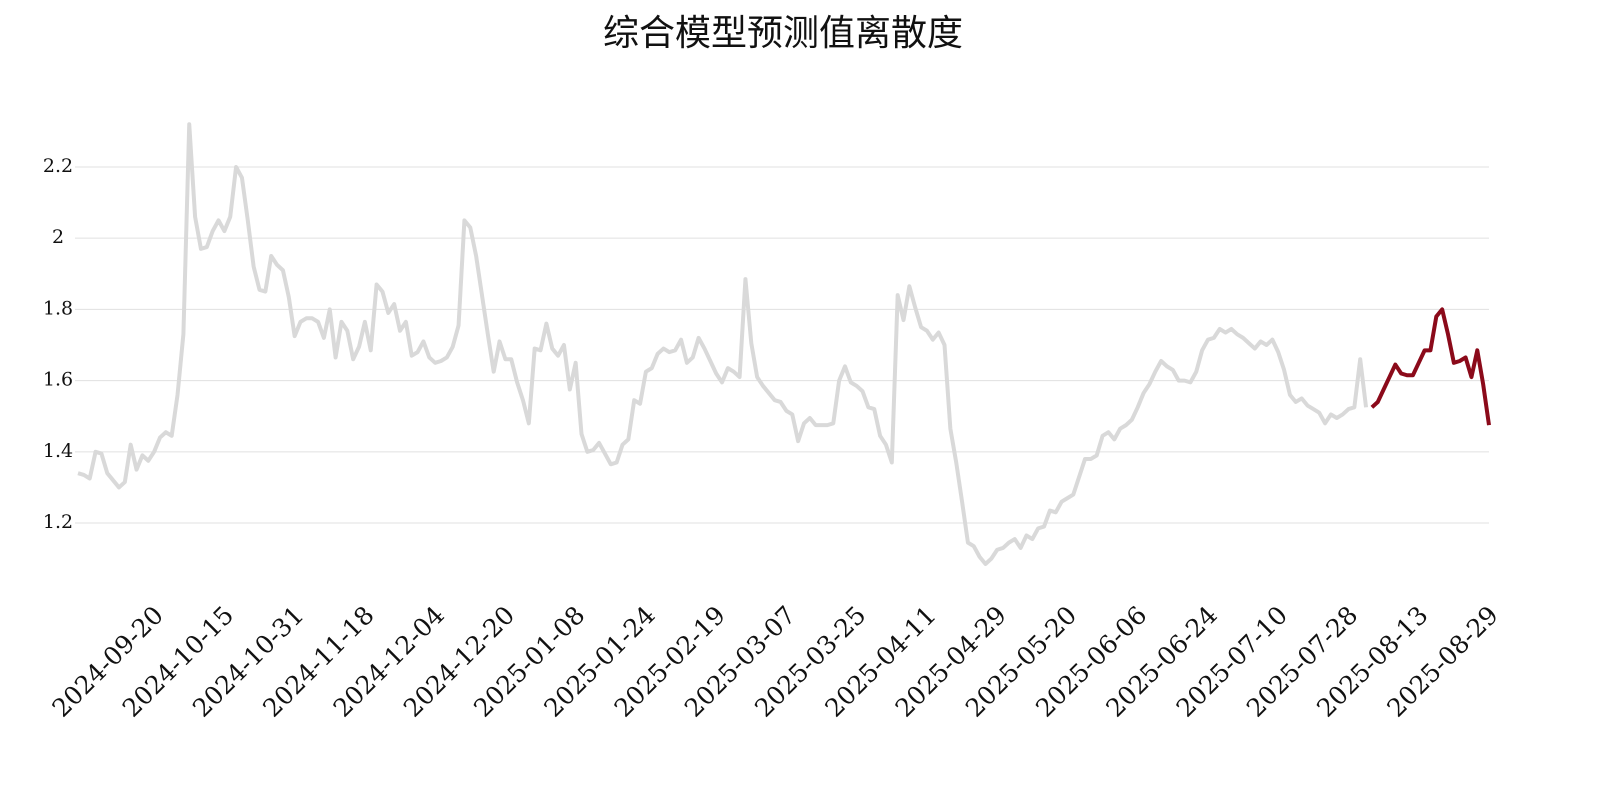  What do you see at coordinates (1430, 366) in the screenshot?
I see `series-line` at bounding box center [1430, 366].